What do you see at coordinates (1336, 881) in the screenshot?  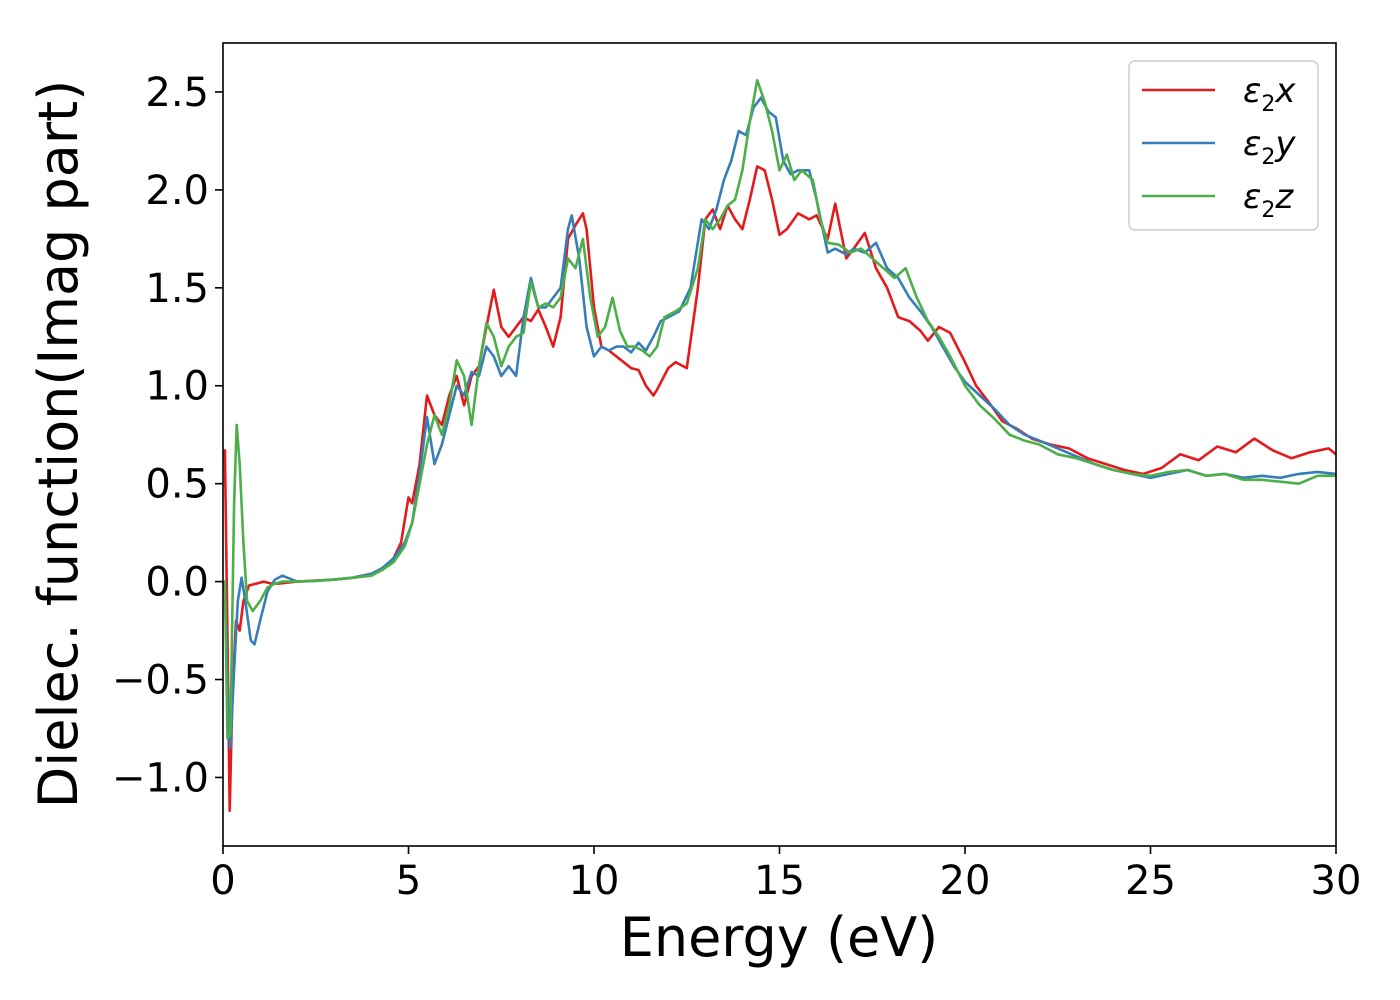 I see `x-tick-label: 30` at bounding box center [1336, 881].